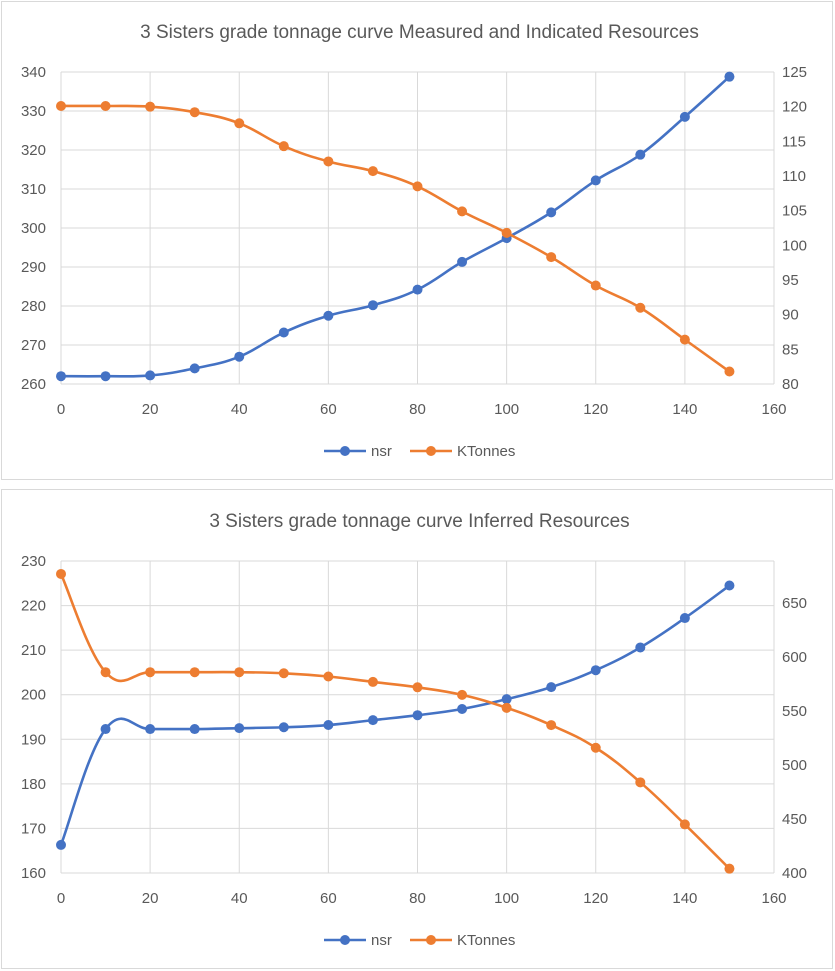  Describe the element at coordinates (794, 603) in the screenshot. I see `right-axis-tick-label: 650` at that location.